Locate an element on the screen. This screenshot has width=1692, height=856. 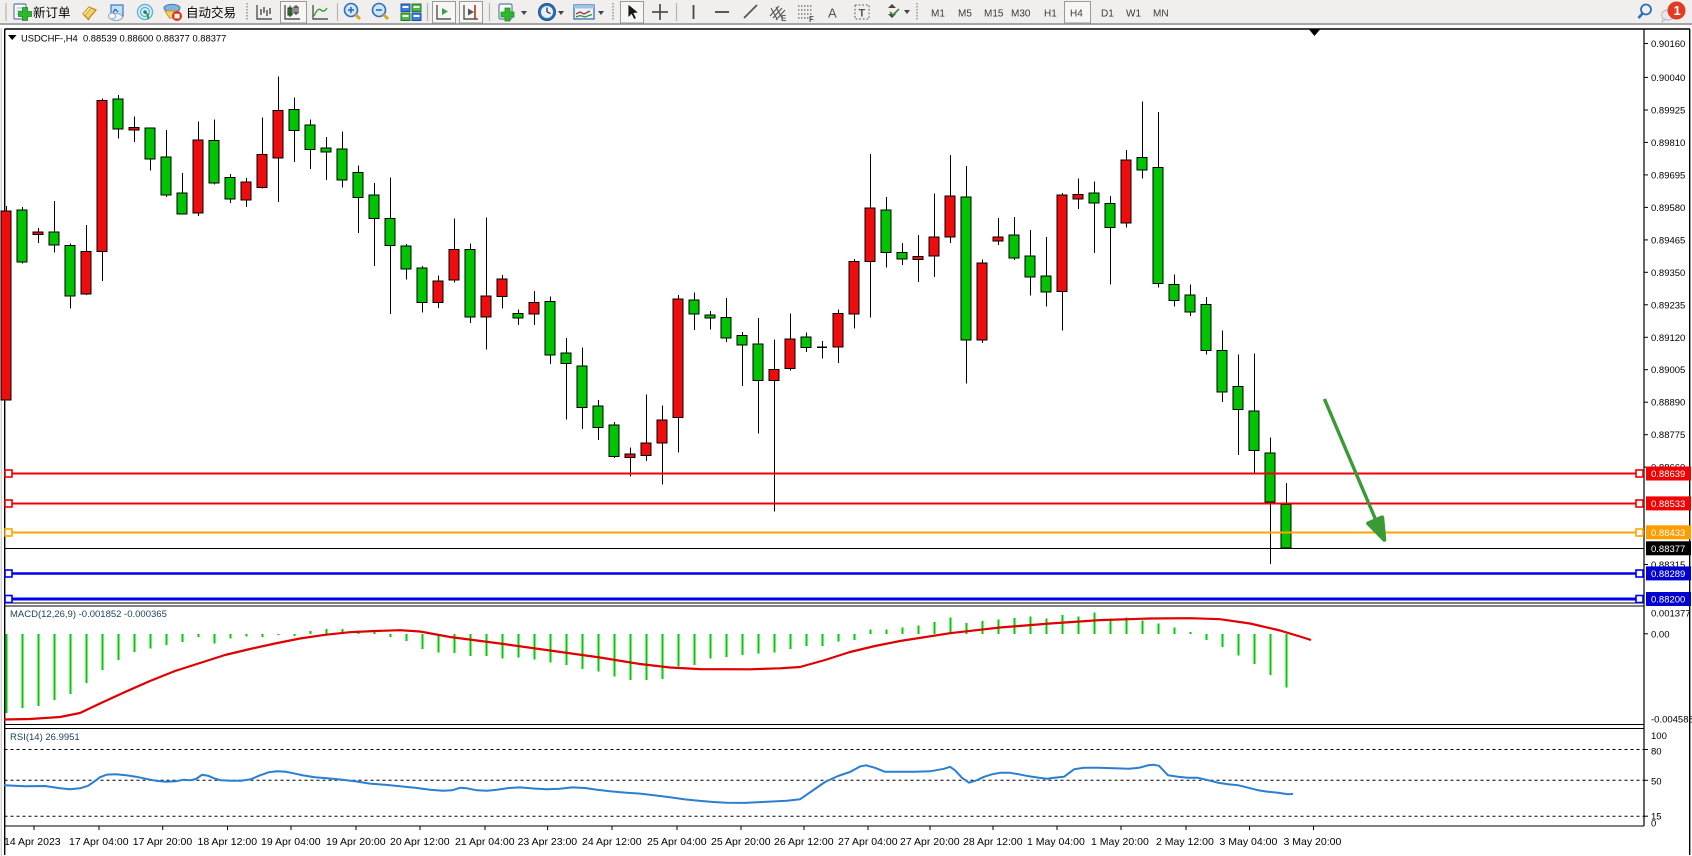
svg-text: W1 is located at coordinates (1133, 14).